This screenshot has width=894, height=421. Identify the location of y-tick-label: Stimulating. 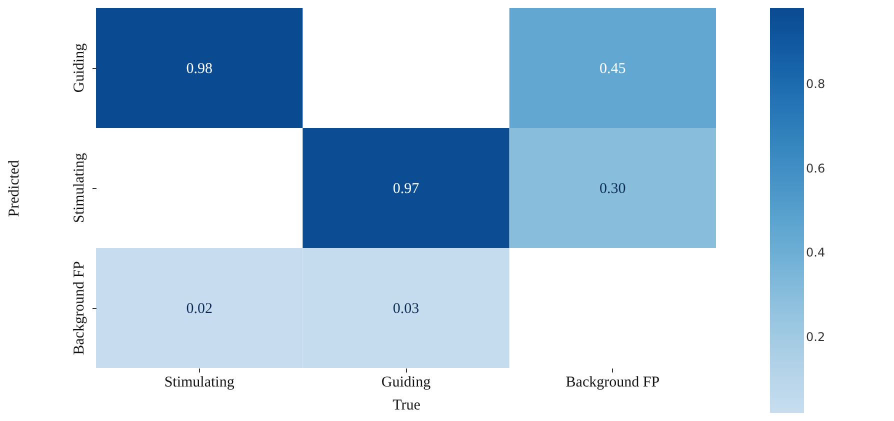
(80, 188).